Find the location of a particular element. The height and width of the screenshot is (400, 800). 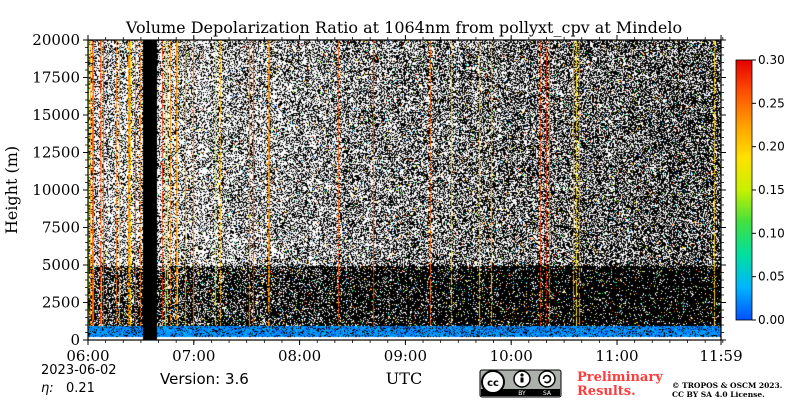

version-label: Version: 3.6 is located at coordinates (204, 379).